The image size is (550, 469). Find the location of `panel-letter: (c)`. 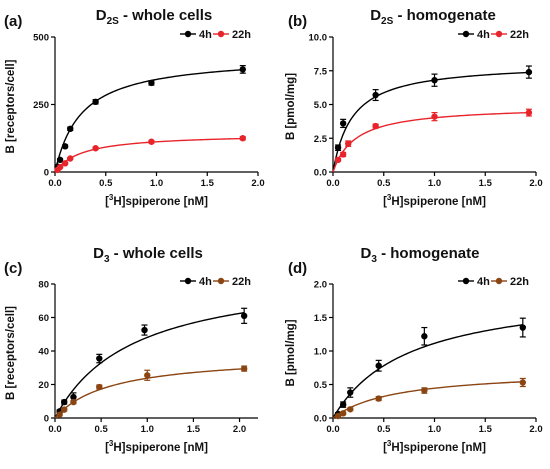

panel-letter: (c) is located at coordinates (13, 268).